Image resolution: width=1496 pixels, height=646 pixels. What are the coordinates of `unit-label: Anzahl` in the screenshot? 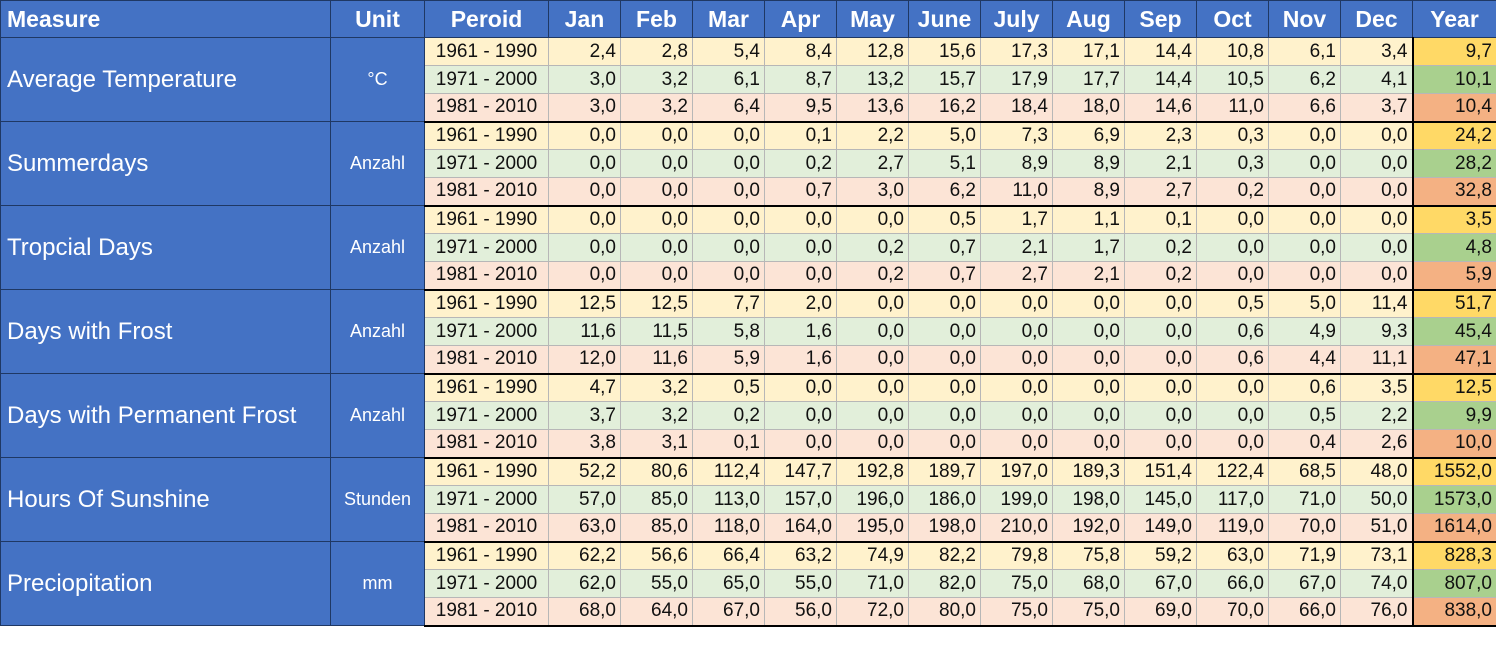 It's located at (377, 331).